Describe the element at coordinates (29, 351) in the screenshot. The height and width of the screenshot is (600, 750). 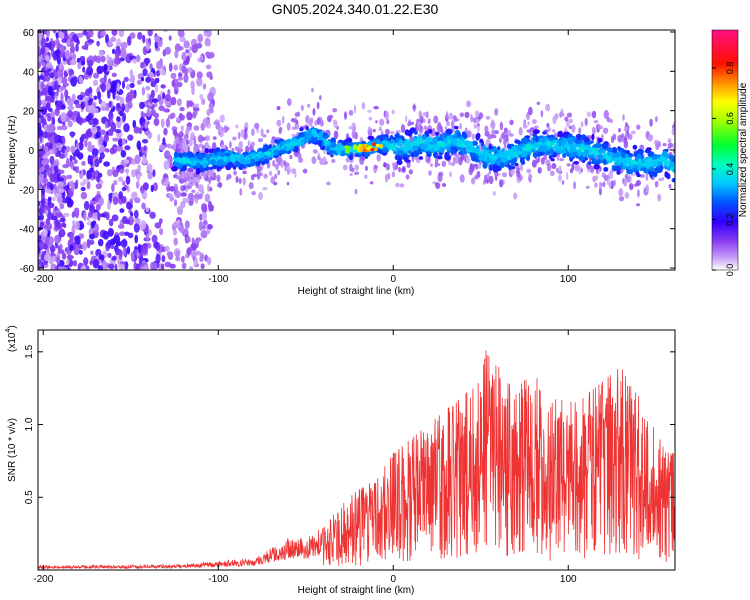
I see `snr-ytick-label: 1.5` at that location.